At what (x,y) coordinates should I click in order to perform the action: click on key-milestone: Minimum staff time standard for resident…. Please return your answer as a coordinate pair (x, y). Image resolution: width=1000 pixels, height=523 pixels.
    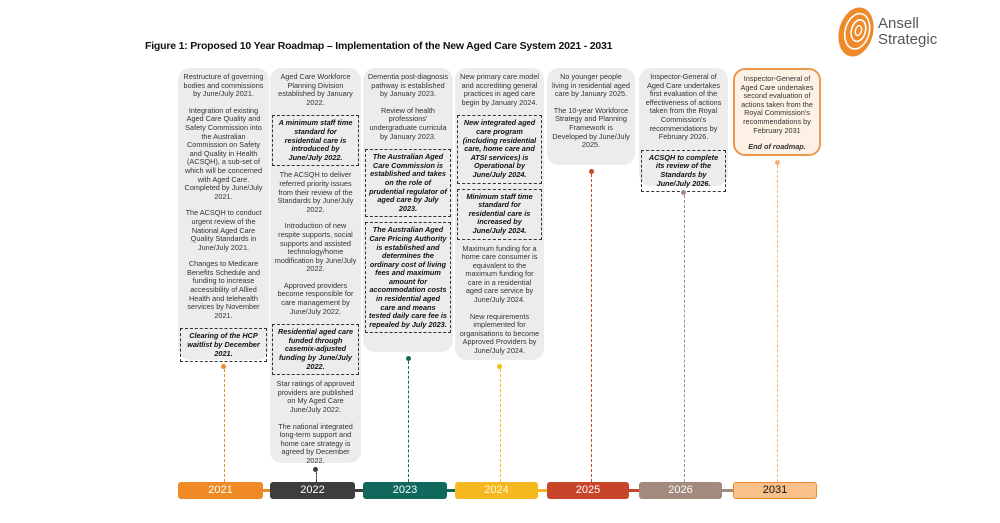
    Looking at the image, I should click on (499, 214).